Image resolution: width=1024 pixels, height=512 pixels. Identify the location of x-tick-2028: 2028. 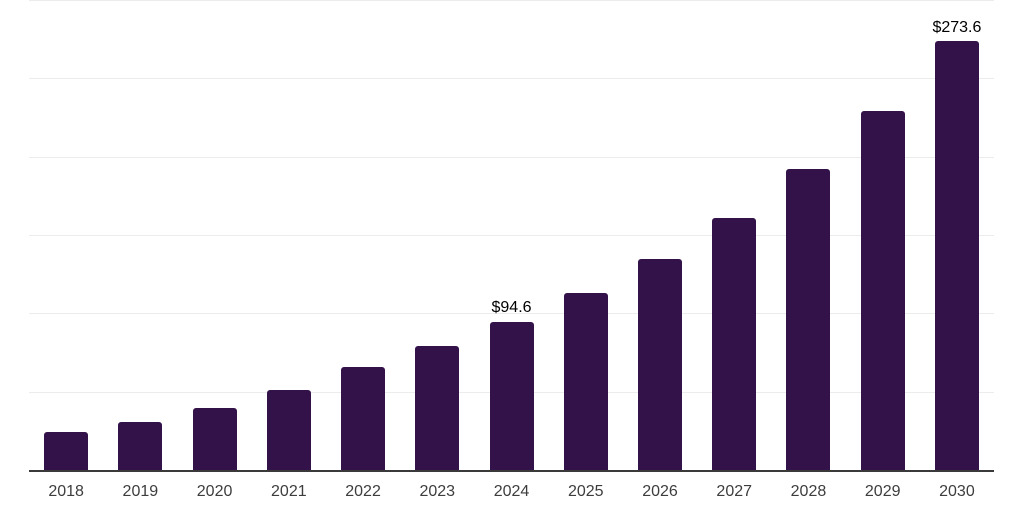
(808, 491).